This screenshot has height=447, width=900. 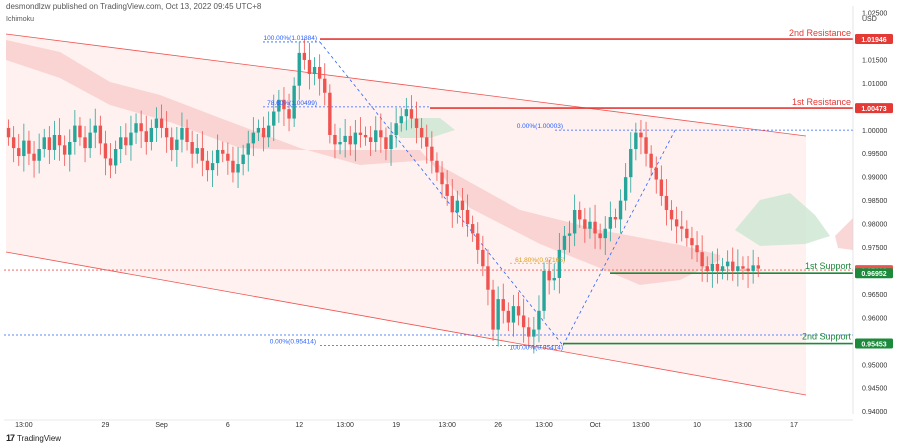 What do you see at coordinates (10, 438) in the screenshot?
I see `tradingview-logo-icon: 17` at bounding box center [10, 438].